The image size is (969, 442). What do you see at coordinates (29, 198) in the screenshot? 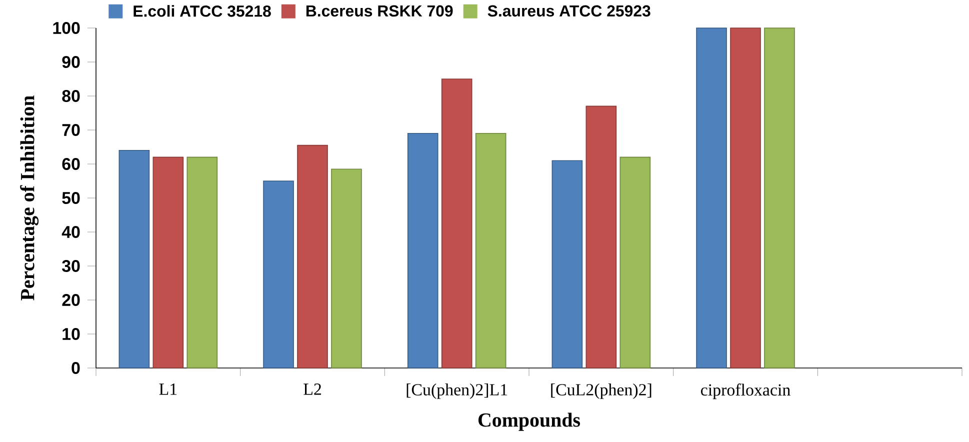
I see `y-axis-title: Percentage of Inhibition` at bounding box center [29, 198].